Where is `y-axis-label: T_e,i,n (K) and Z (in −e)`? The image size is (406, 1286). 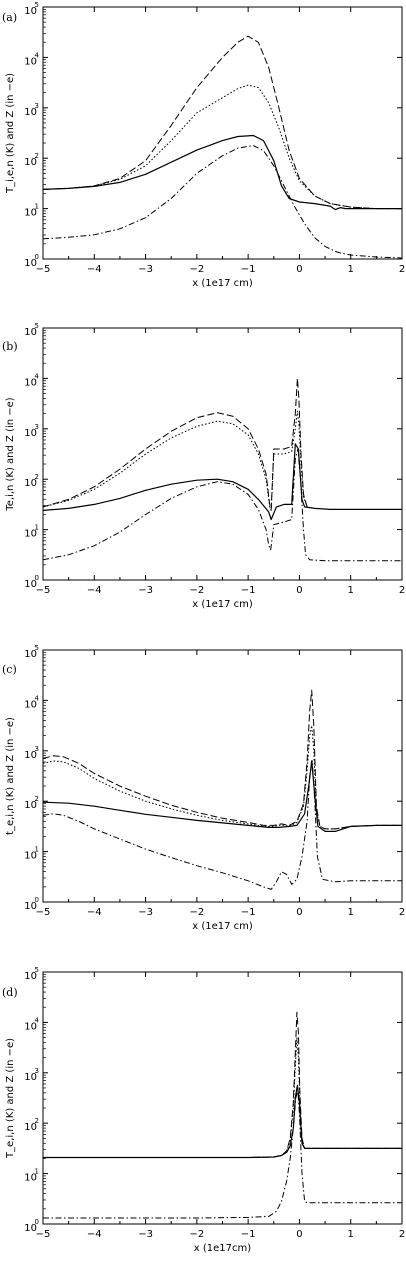 y-axis-label: T_e,i,n (K) and Z (in −e) is located at coordinates (10, 1098).